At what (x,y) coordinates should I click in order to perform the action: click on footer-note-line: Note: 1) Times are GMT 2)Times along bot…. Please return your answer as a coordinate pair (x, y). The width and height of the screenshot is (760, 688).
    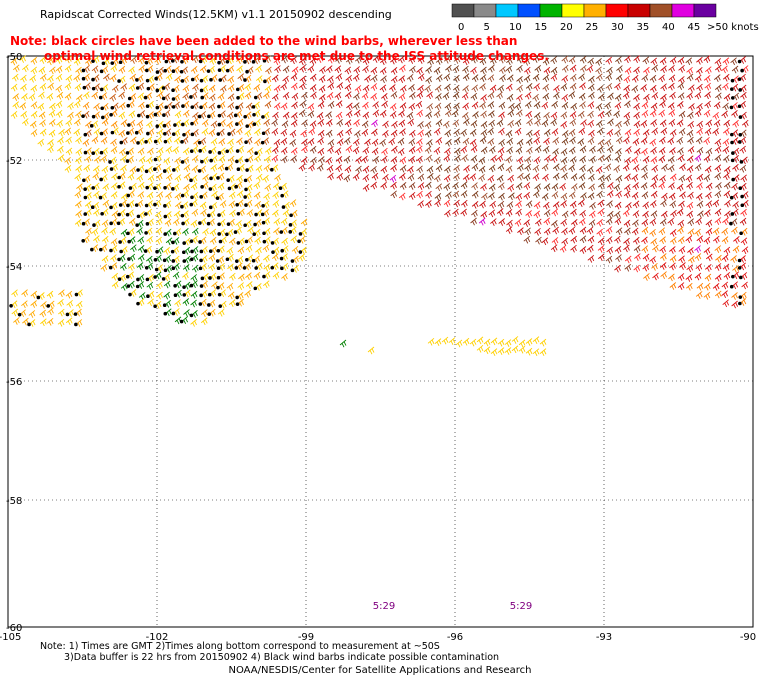
    Looking at the image, I should click on (240, 646).